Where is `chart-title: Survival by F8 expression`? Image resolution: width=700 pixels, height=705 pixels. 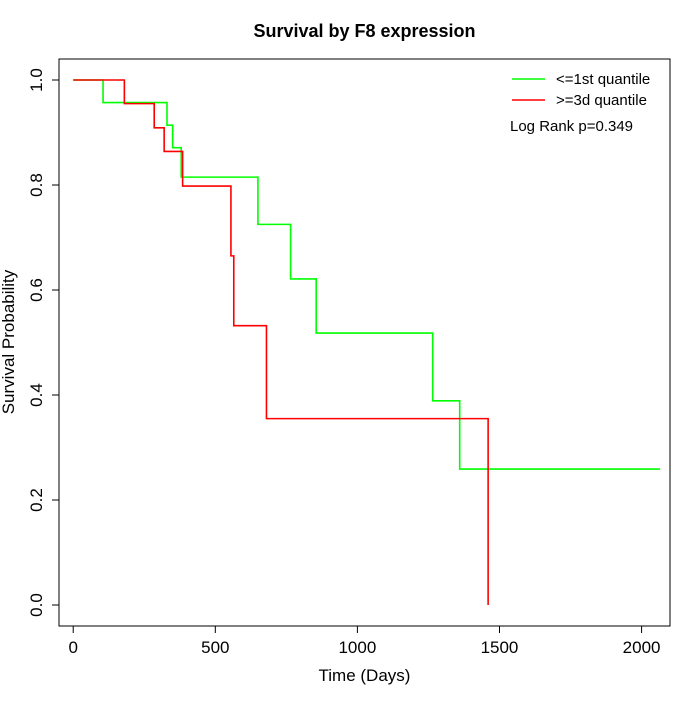 chart-title: Survival by F8 expression is located at coordinates (364, 31).